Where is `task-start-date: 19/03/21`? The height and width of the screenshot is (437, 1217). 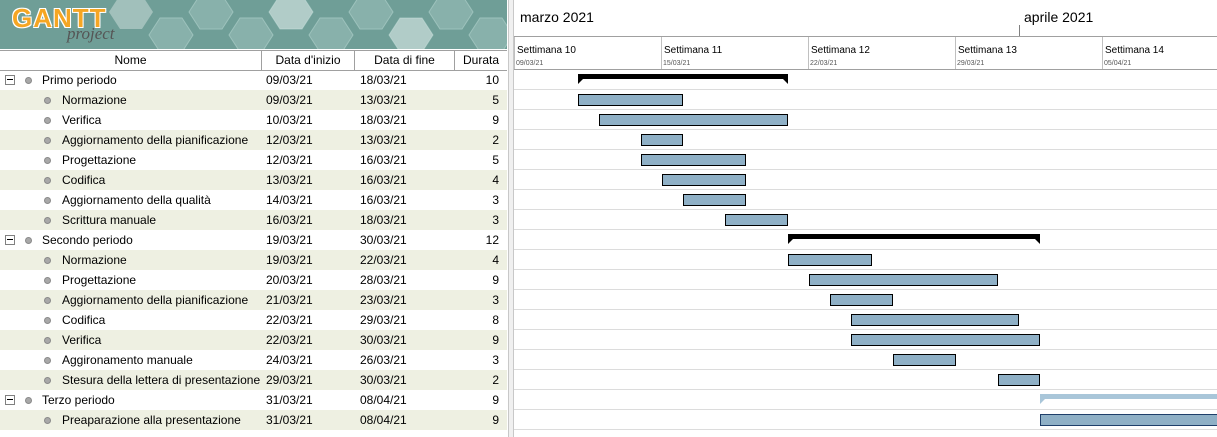 task-start-date: 19/03/21 is located at coordinates (289, 240).